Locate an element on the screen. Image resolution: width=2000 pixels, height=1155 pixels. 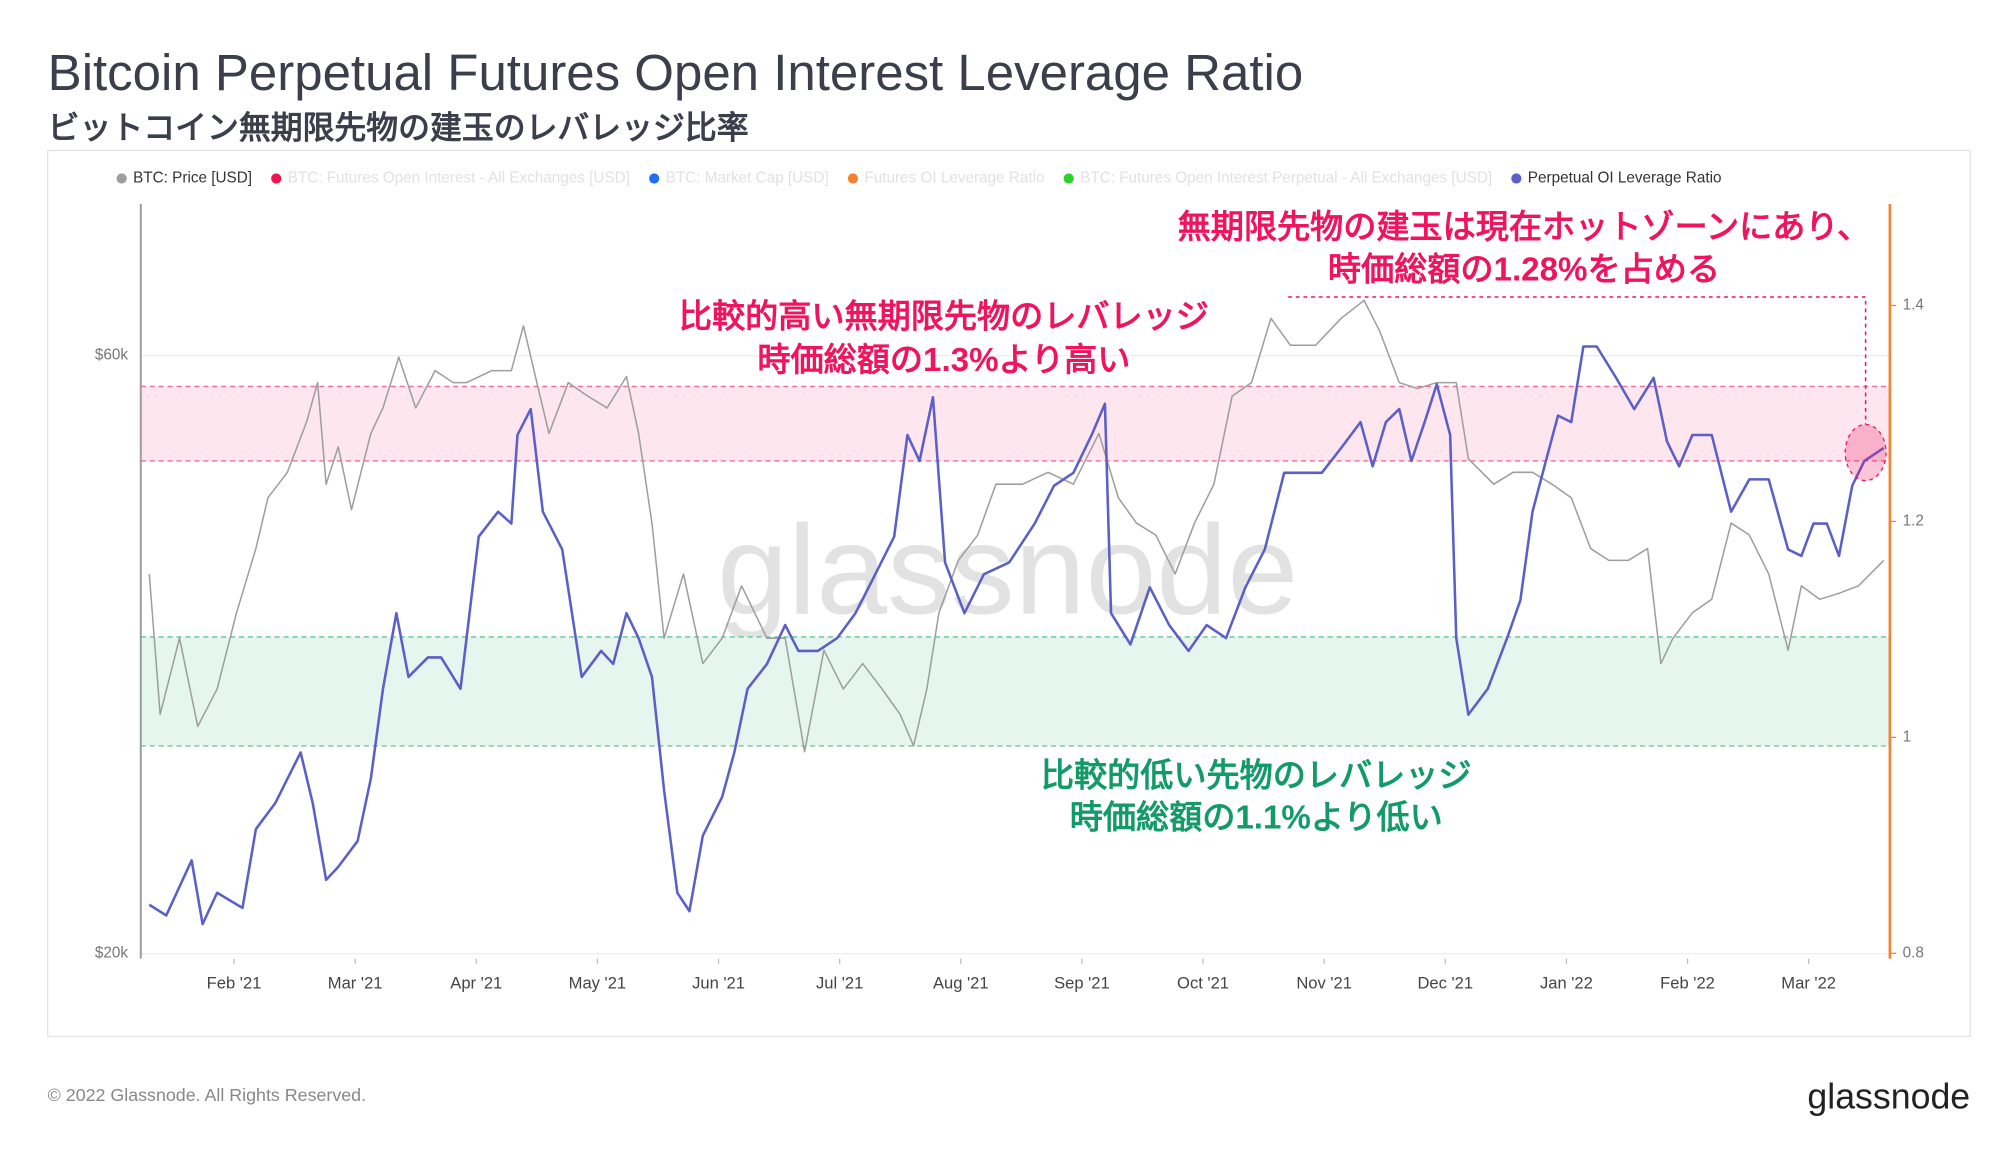
callout-line is located at coordinates (1577, 360).